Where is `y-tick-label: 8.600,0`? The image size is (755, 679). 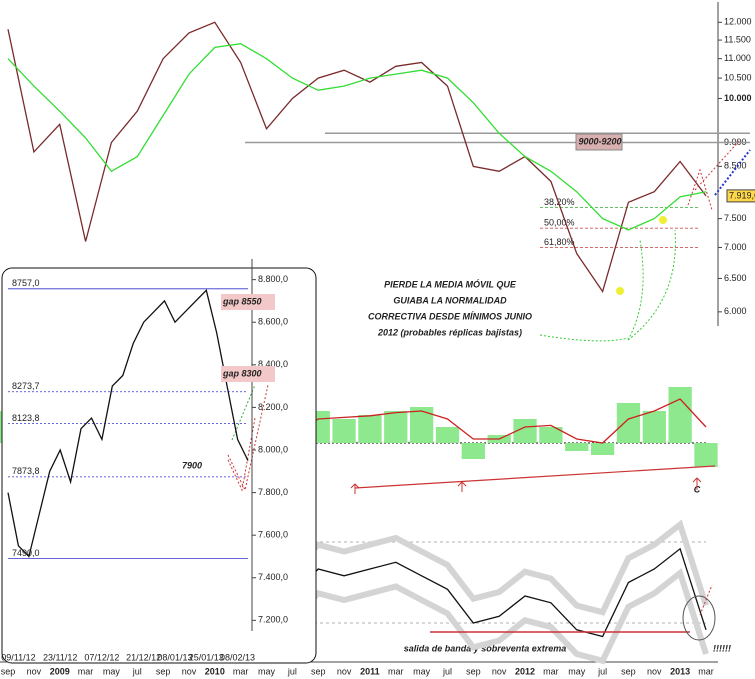 y-tick-label: 8.600,0 is located at coordinates (273, 322).